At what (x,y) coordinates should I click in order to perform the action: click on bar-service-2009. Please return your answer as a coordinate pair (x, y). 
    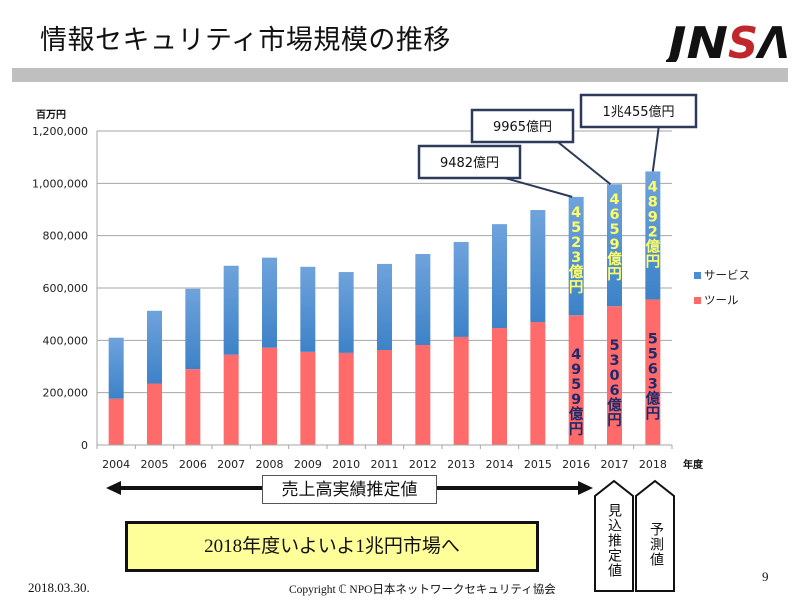
    Looking at the image, I should click on (308, 309).